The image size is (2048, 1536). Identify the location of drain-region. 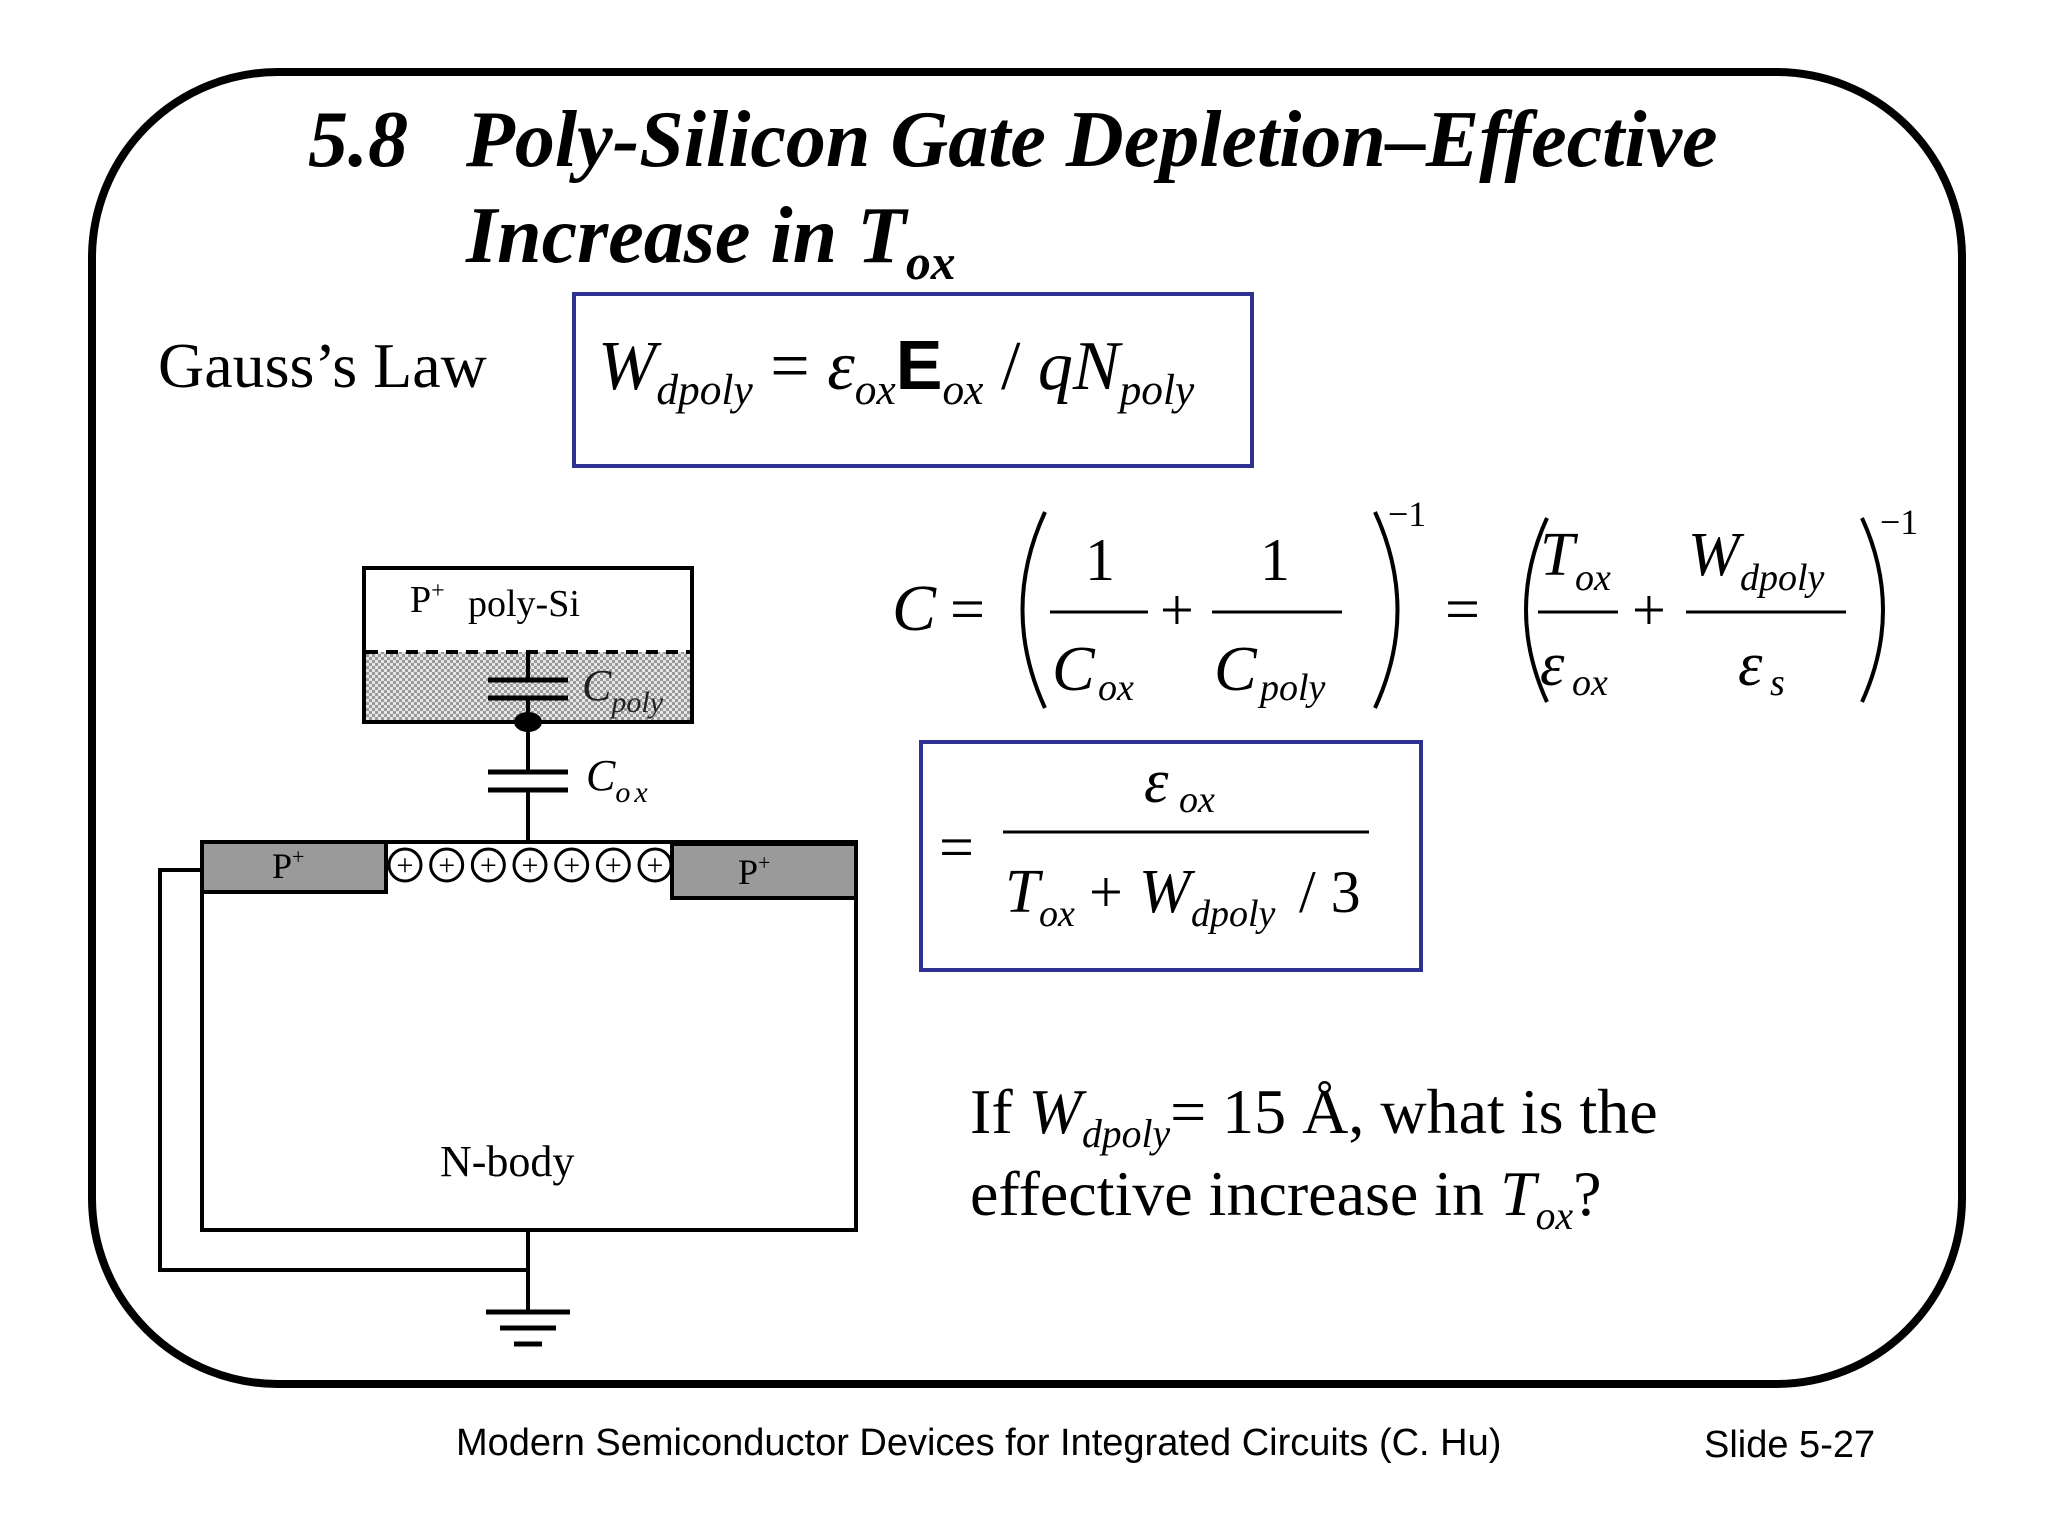
(764, 871).